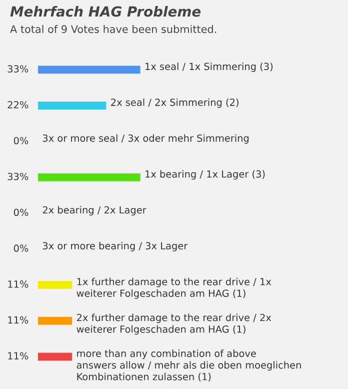  I want to click on y-tick-label: 3x or more bearing / 3x Lager, so click(115, 247).